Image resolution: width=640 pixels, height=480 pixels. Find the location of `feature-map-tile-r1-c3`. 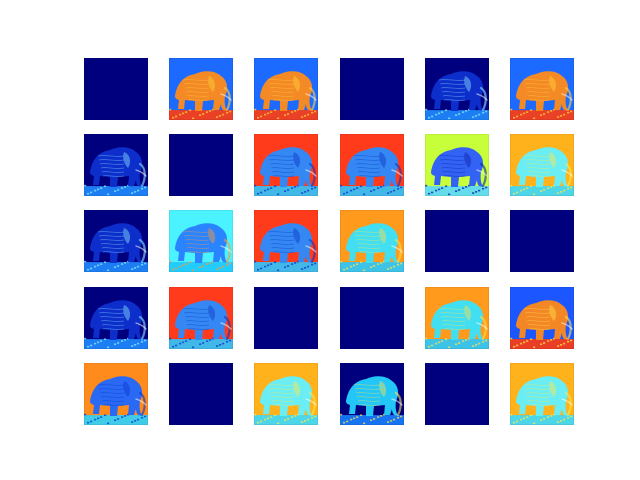

feature-map-tile-r1-c3 is located at coordinates (286, 89).